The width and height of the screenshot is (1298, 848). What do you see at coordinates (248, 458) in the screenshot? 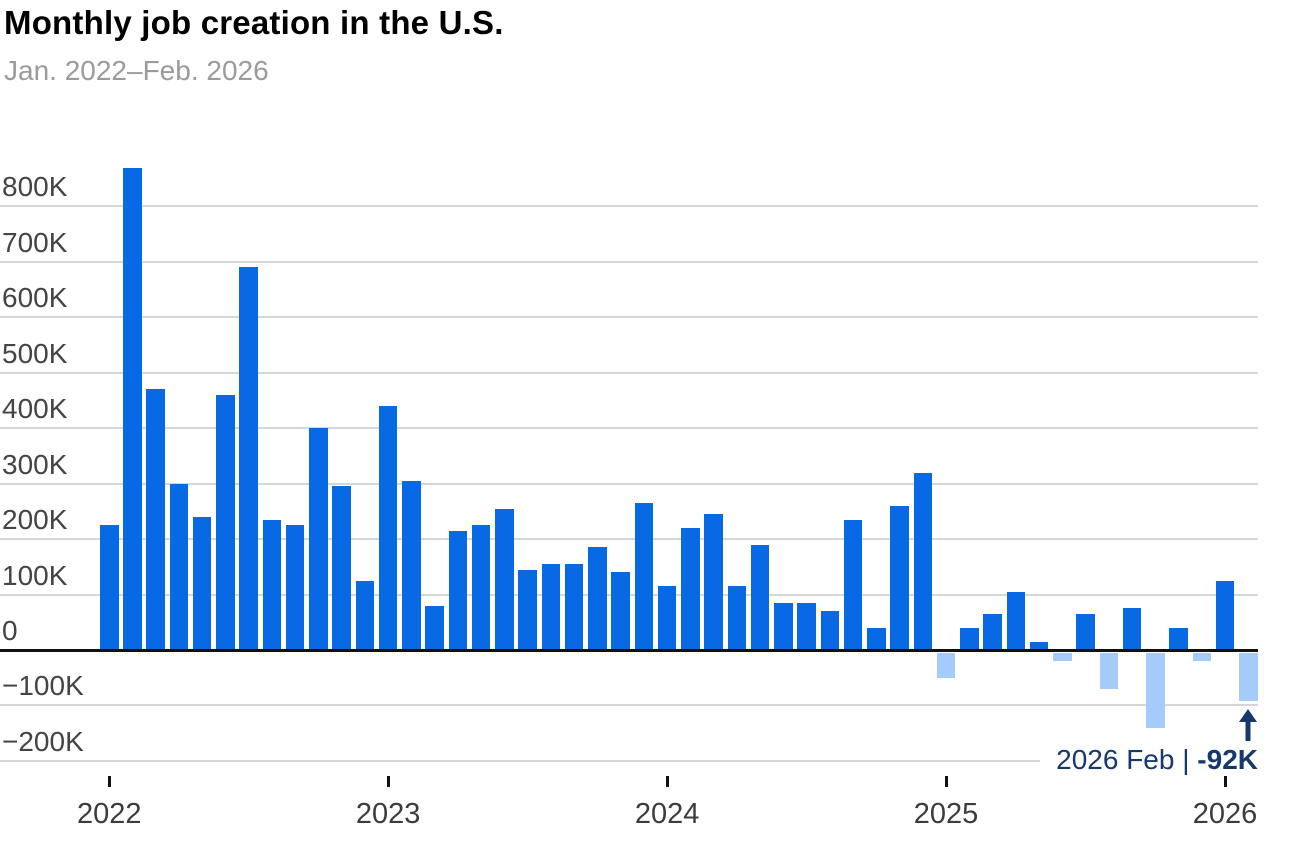
I see `bar-jul-2022` at bounding box center [248, 458].